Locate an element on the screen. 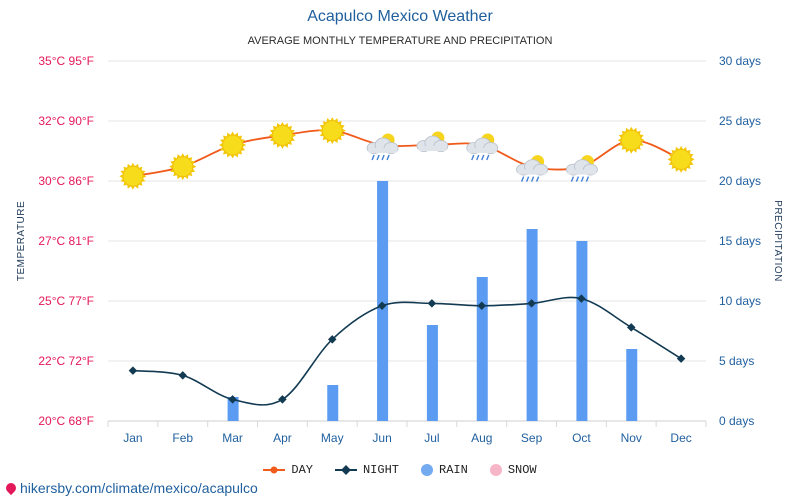 The width and height of the screenshot is (800, 500). chart-title: Acapulco Mexico Weather is located at coordinates (400, 16).